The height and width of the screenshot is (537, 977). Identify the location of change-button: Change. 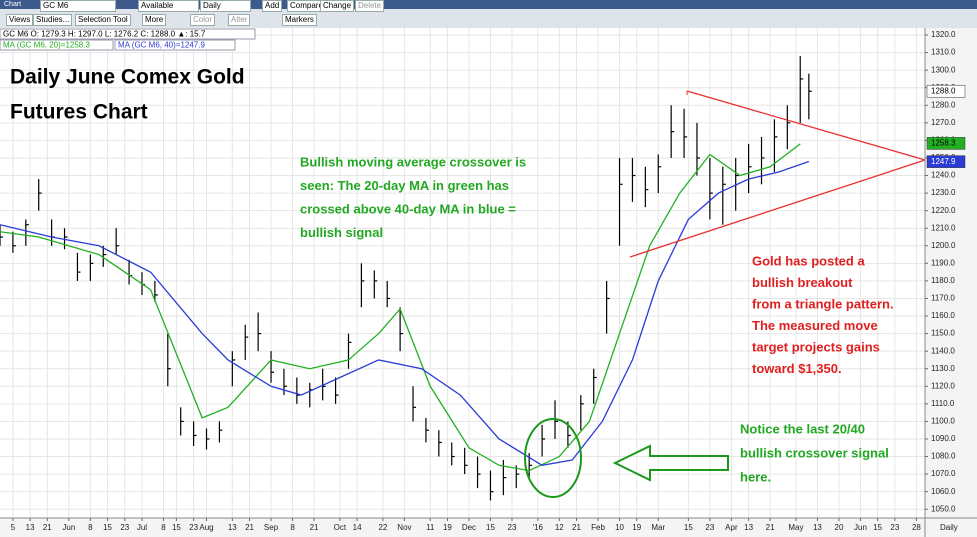
(337, 6).